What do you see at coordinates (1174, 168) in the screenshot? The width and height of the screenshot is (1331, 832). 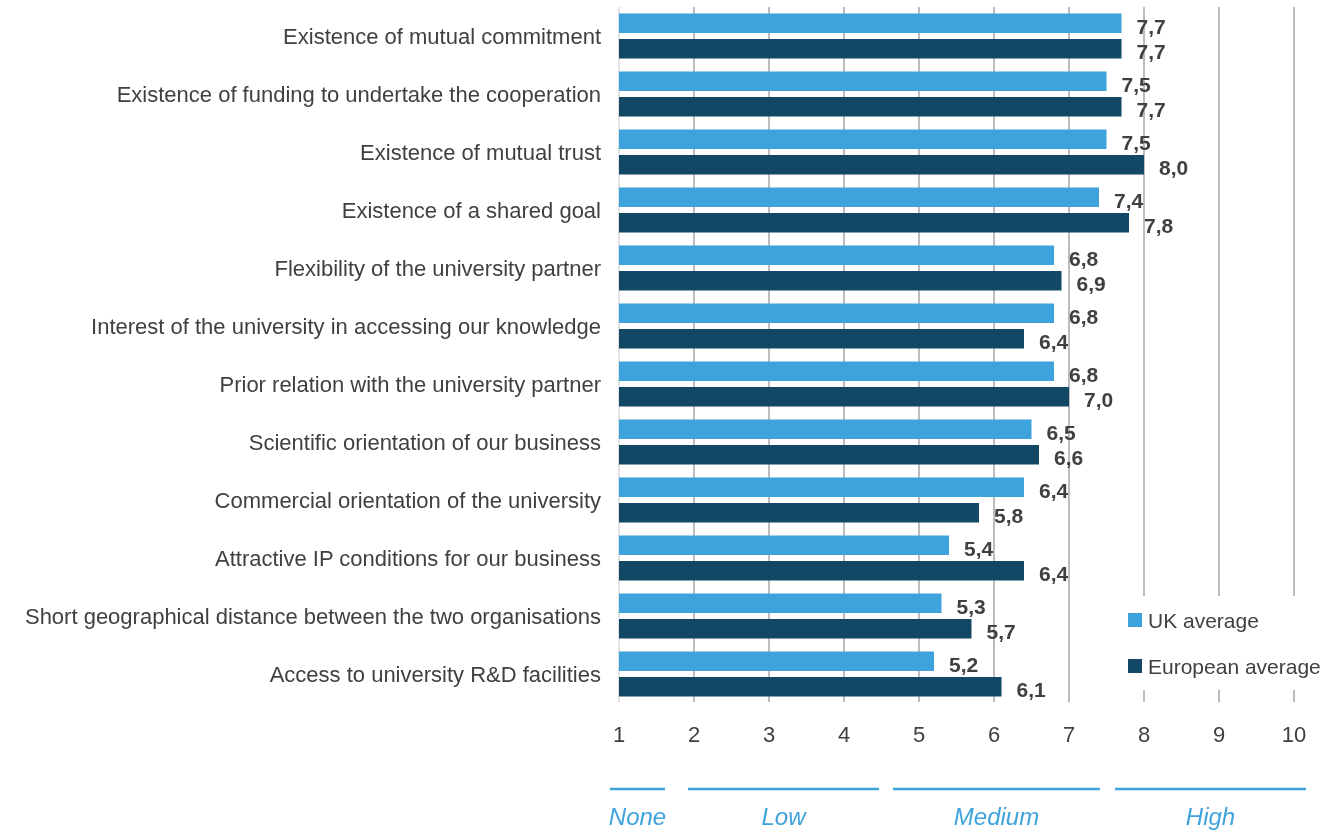 I see `data-label: 8,0` at bounding box center [1174, 168].